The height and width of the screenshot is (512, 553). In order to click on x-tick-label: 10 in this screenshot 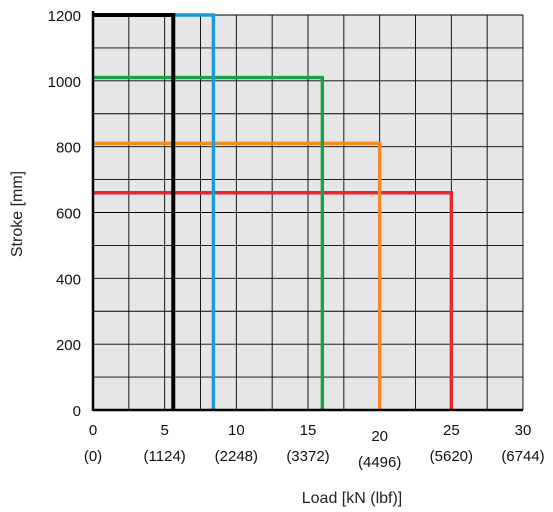, I will do `click(236, 430)`.